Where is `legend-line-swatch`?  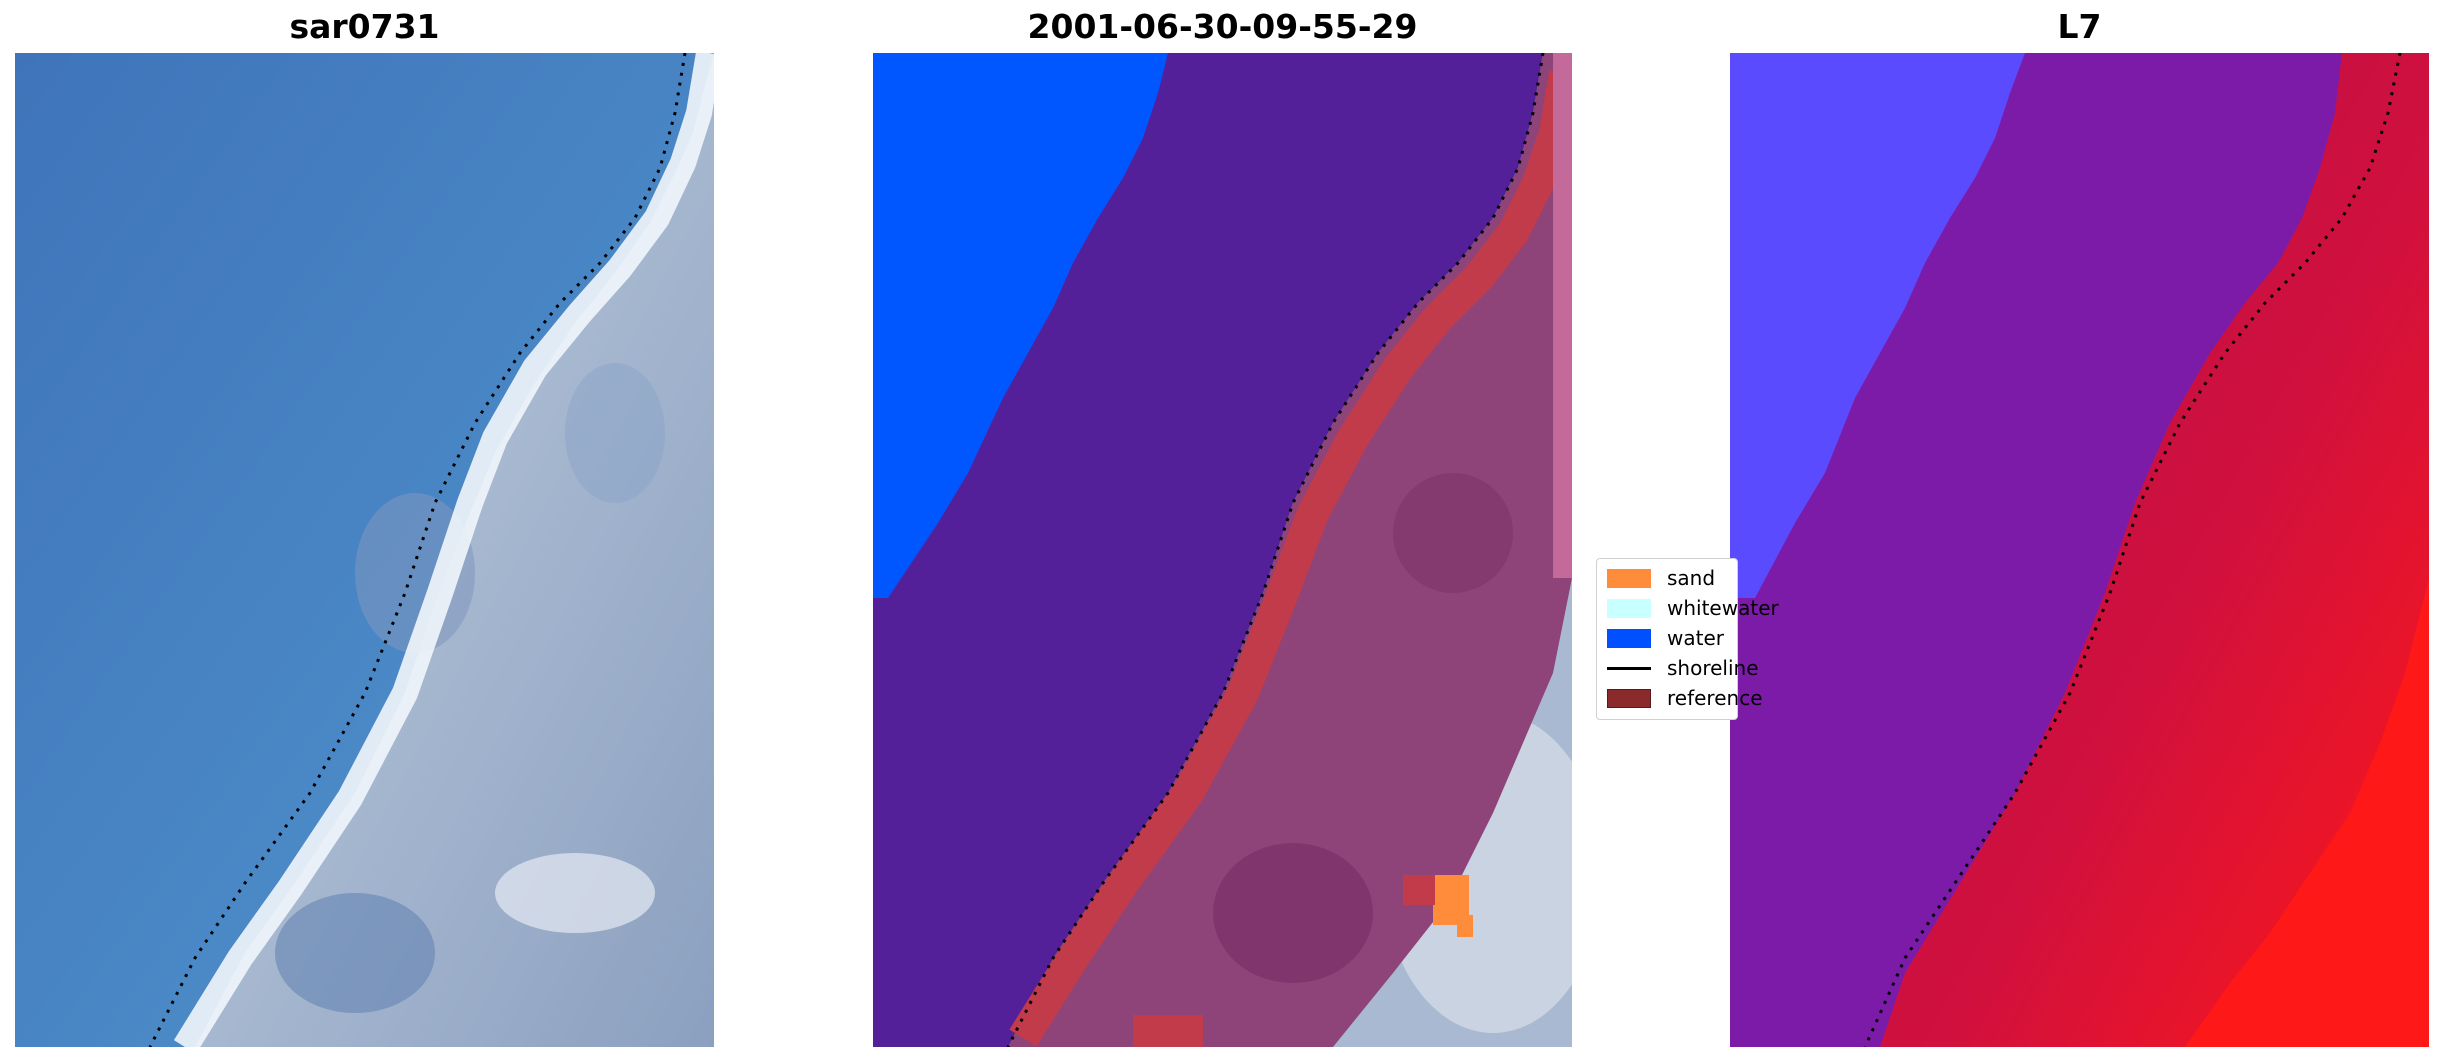
legend-line-swatch is located at coordinates (1629, 668).